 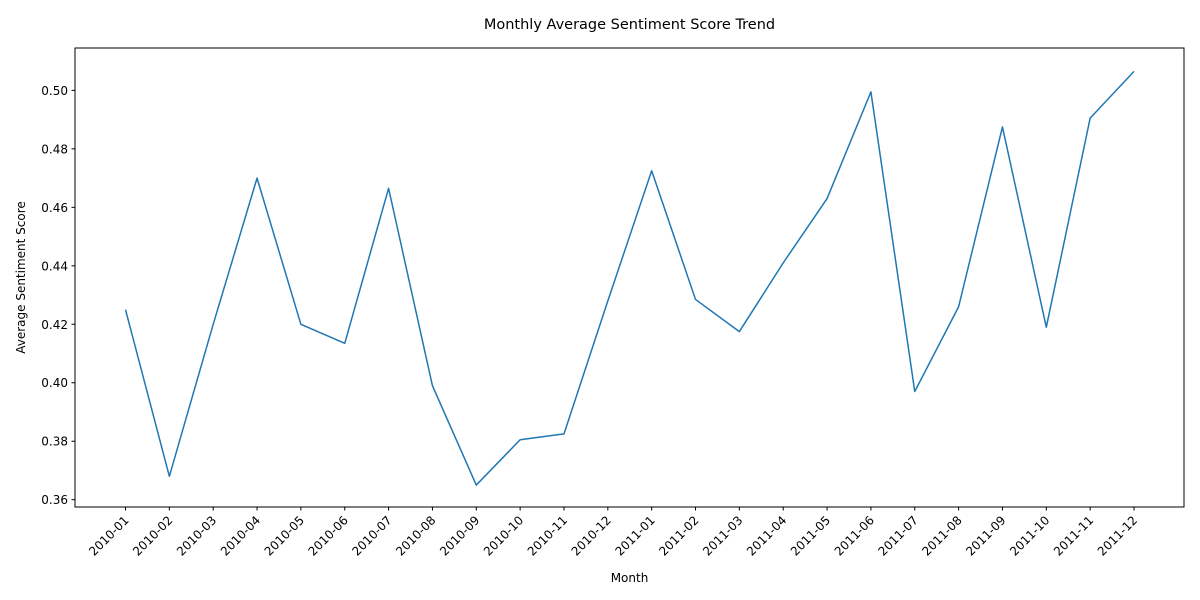 I want to click on y-axis-title: Average Sentiment Score, so click(x=21, y=277).